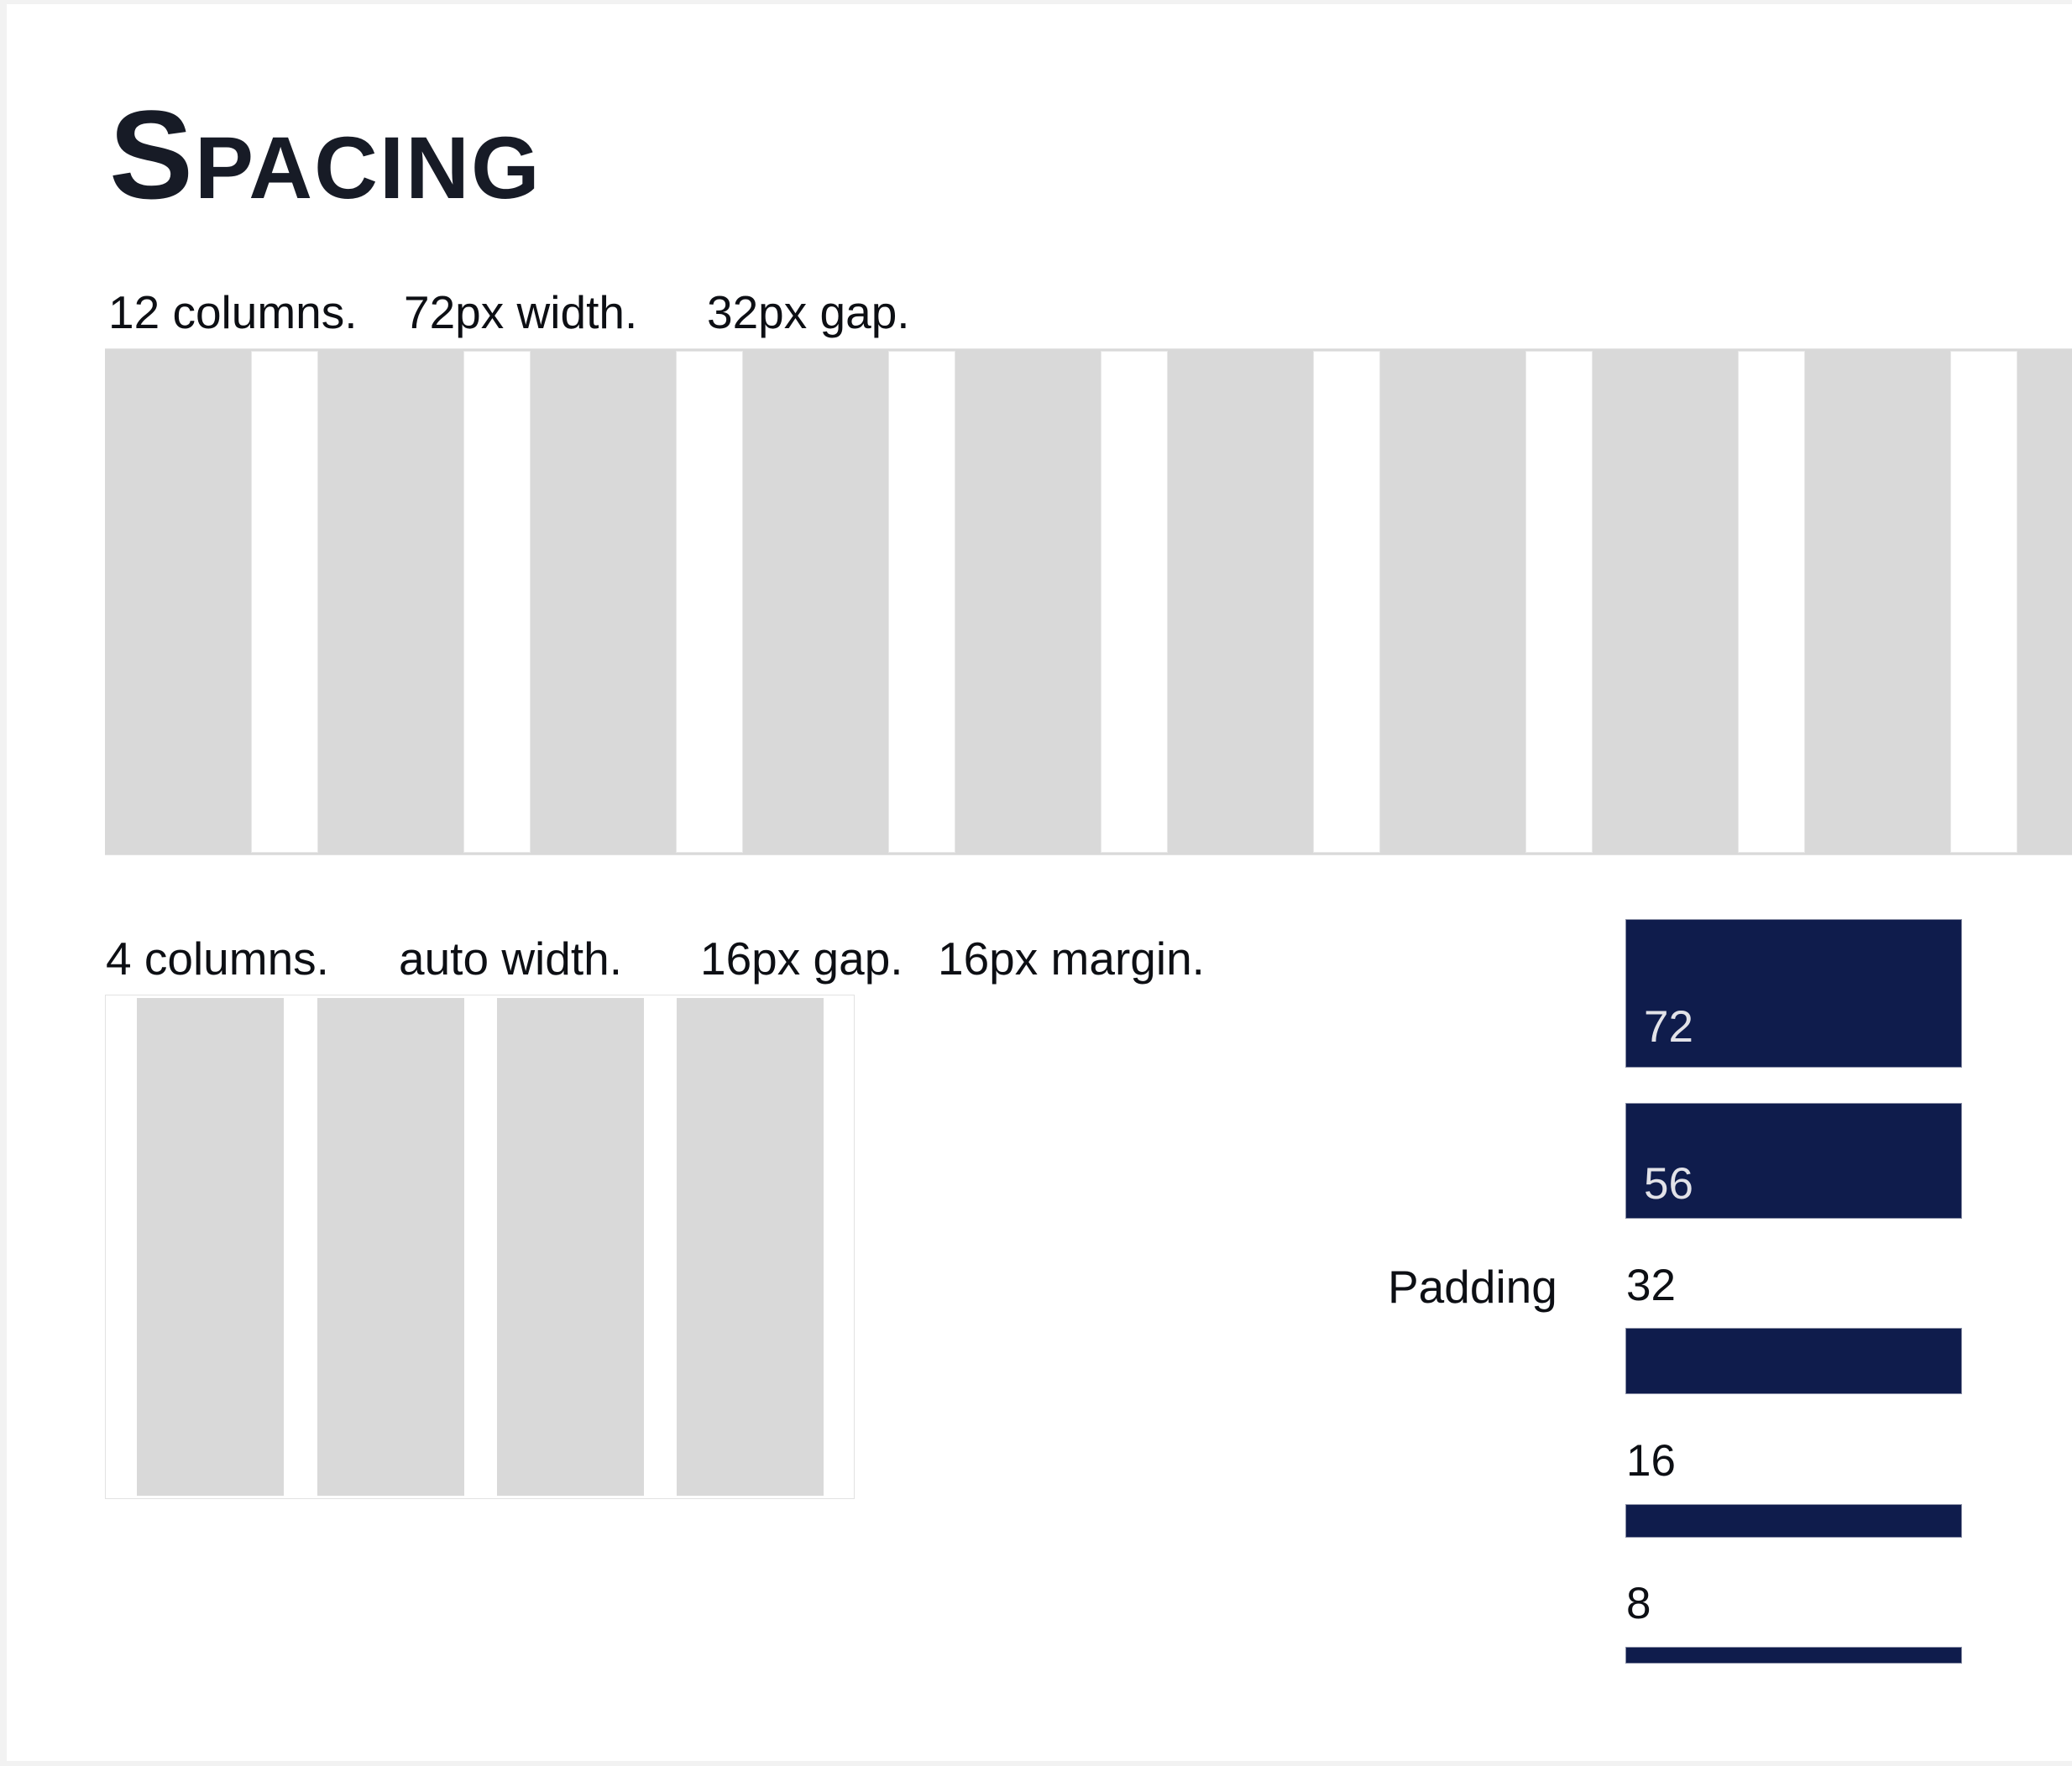  What do you see at coordinates (1668, 1027) in the screenshot?
I see `padding-value-72: 72` at bounding box center [1668, 1027].